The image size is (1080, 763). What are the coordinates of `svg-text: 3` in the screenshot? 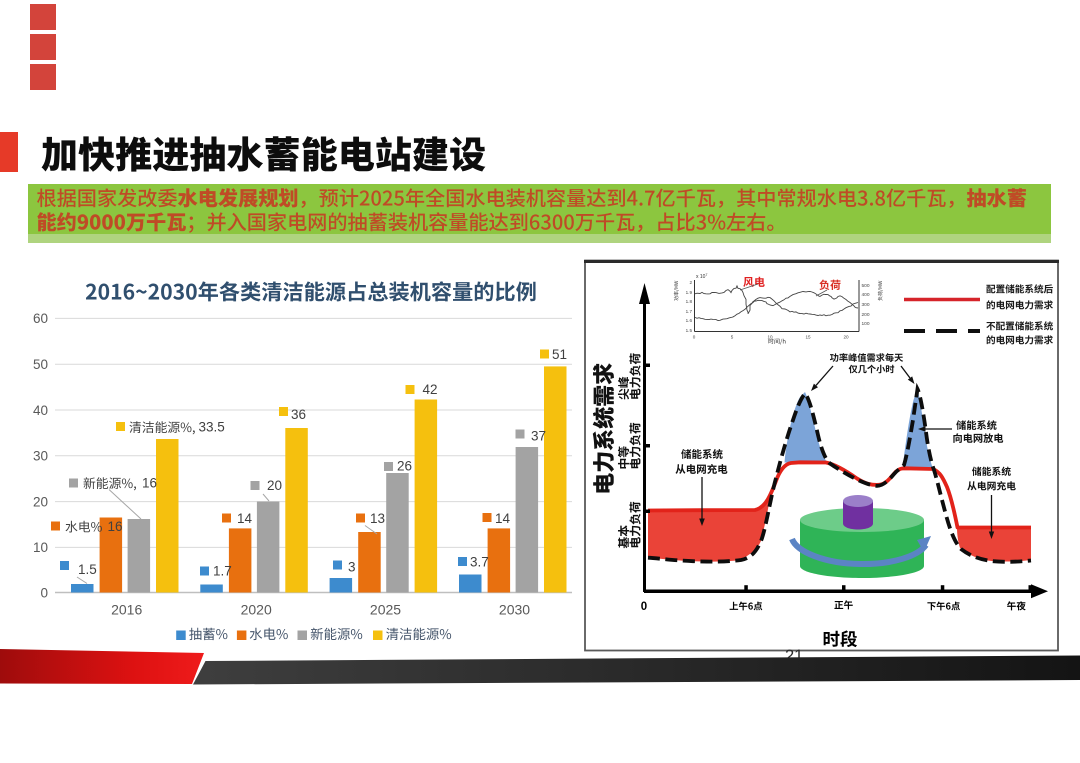 It's located at (352, 567).